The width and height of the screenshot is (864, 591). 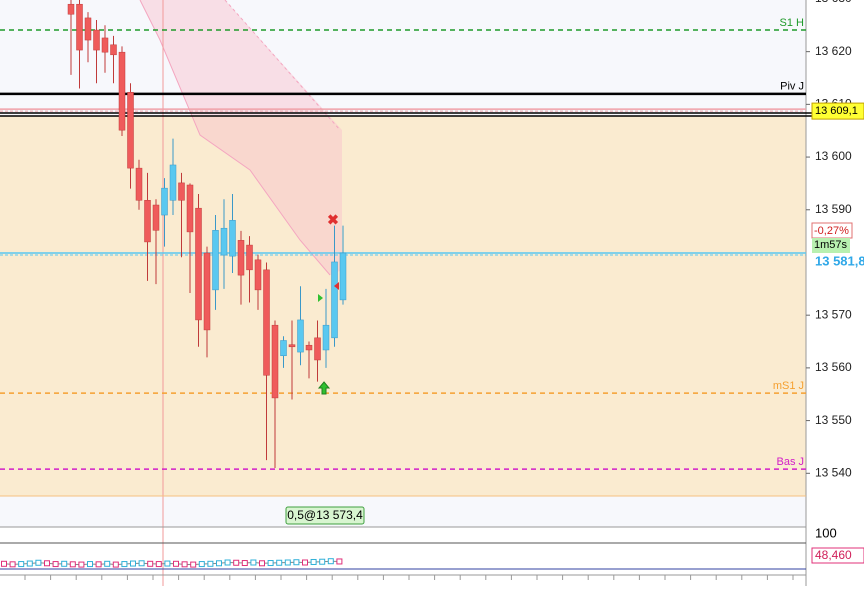 What do you see at coordinates (833, 314) in the screenshot?
I see `y-tick-label: 13 570` at bounding box center [833, 314].